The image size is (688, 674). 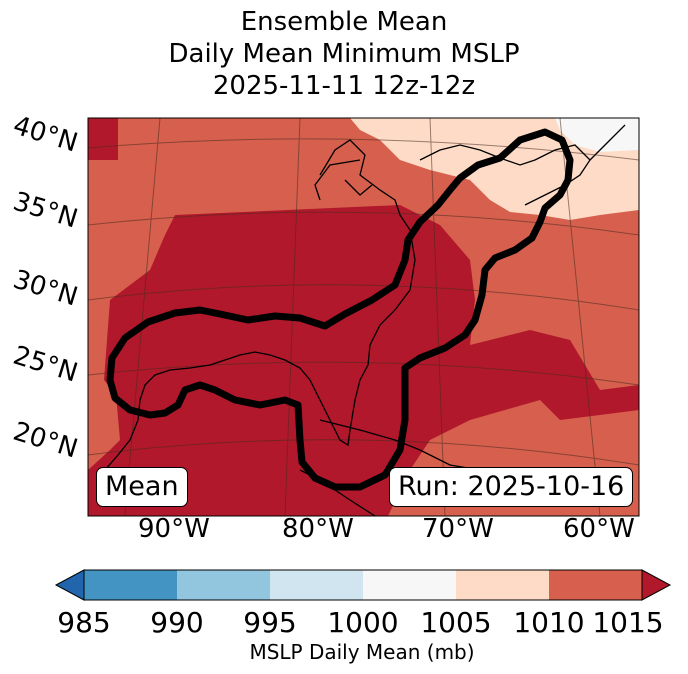 I want to click on mean-box: Mean, so click(x=142, y=487).